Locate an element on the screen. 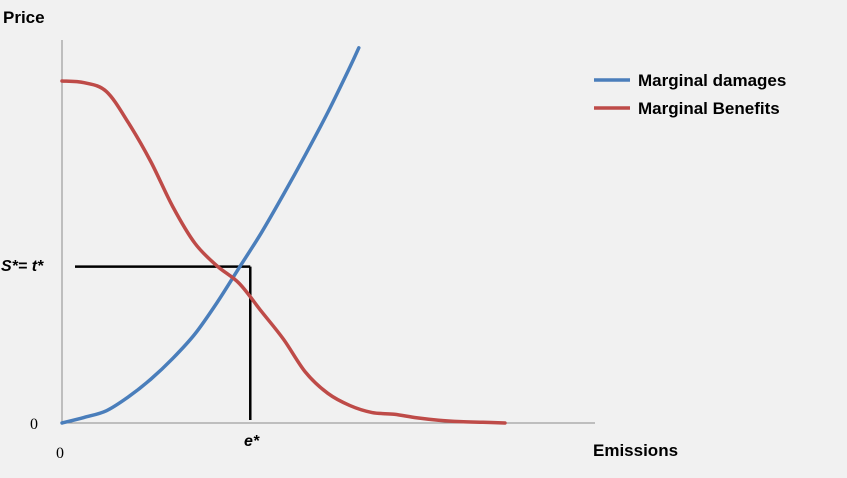  legend: Marginal damages Marginal Benefits is located at coordinates (690, 94).